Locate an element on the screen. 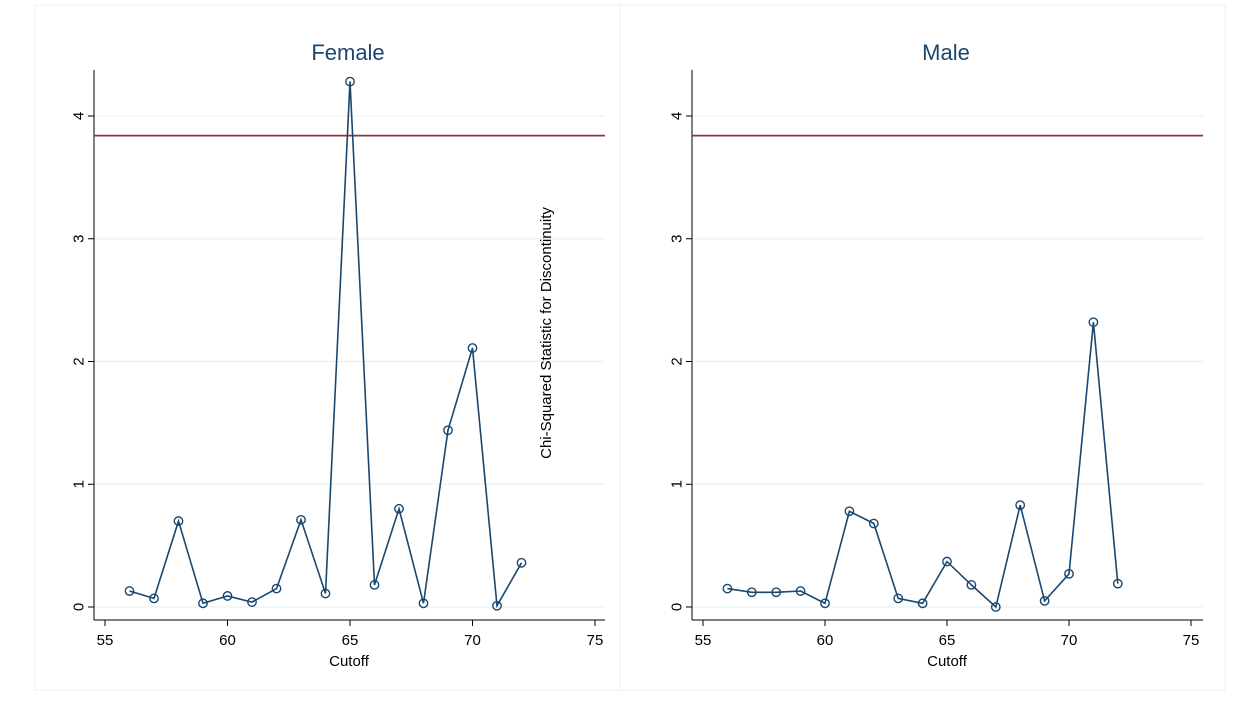  female-x-tick-label: 70 is located at coordinates (472, 640).